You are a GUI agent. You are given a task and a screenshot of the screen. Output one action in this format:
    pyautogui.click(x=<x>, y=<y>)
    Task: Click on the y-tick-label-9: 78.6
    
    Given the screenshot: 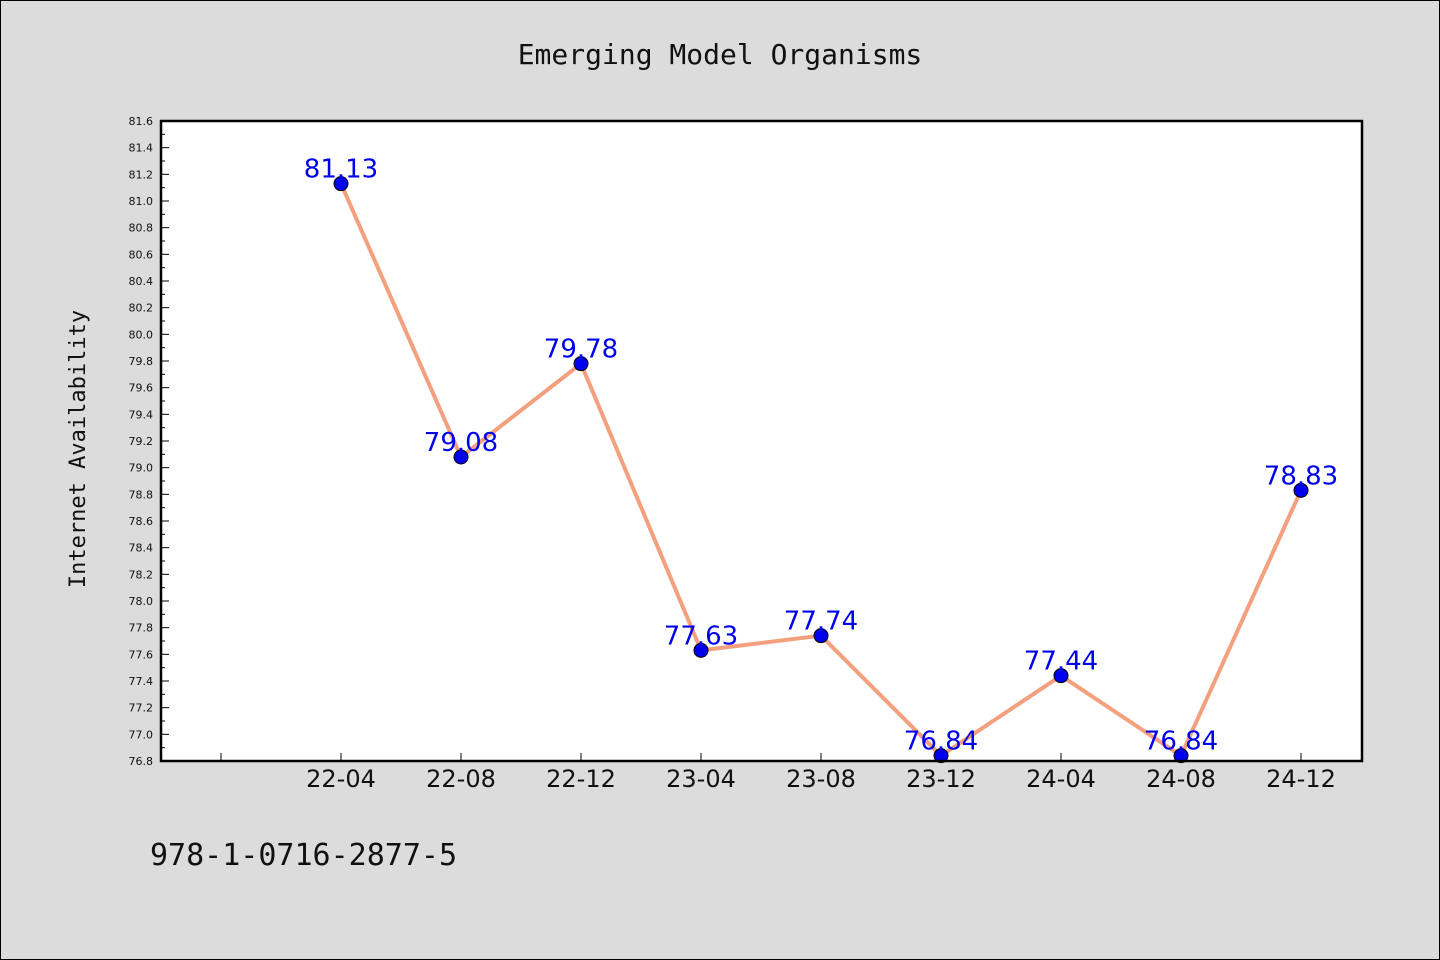 What is the action you would take?
    pyautogui.click(x=141, y=521)
    